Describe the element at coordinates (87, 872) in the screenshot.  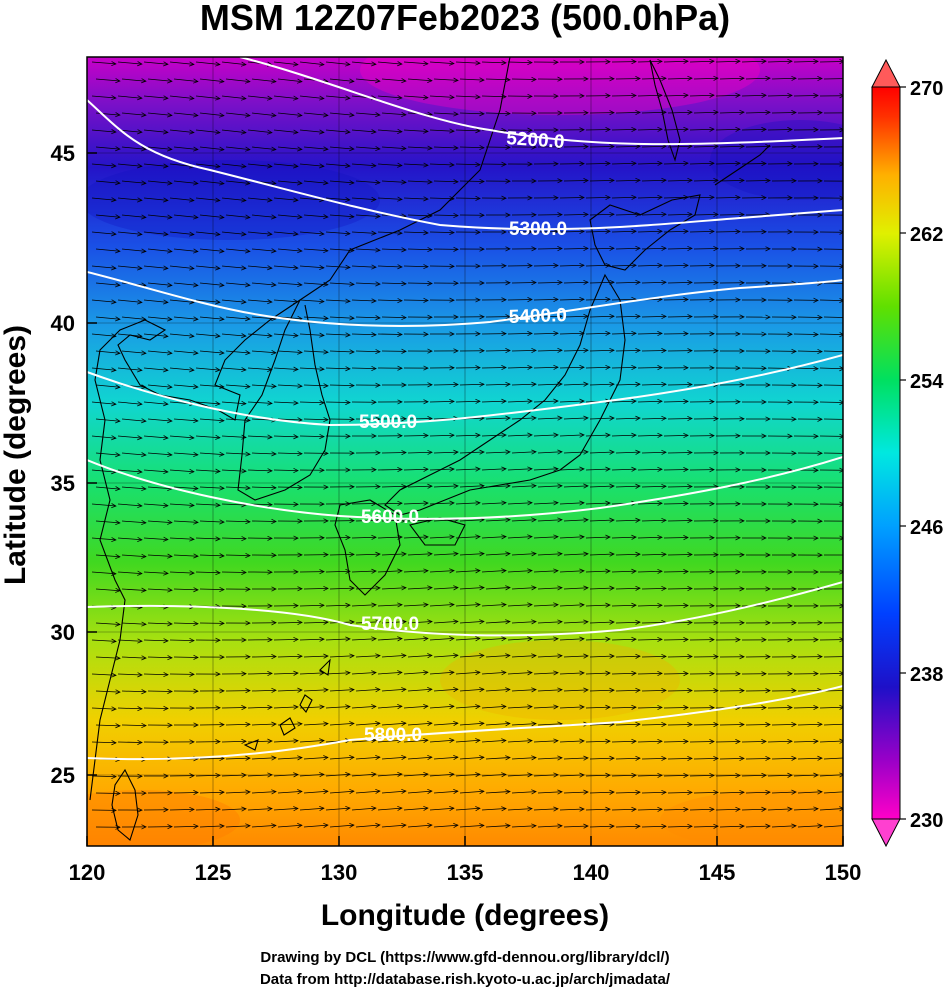
I see `x-tick-120: 120` at that location.